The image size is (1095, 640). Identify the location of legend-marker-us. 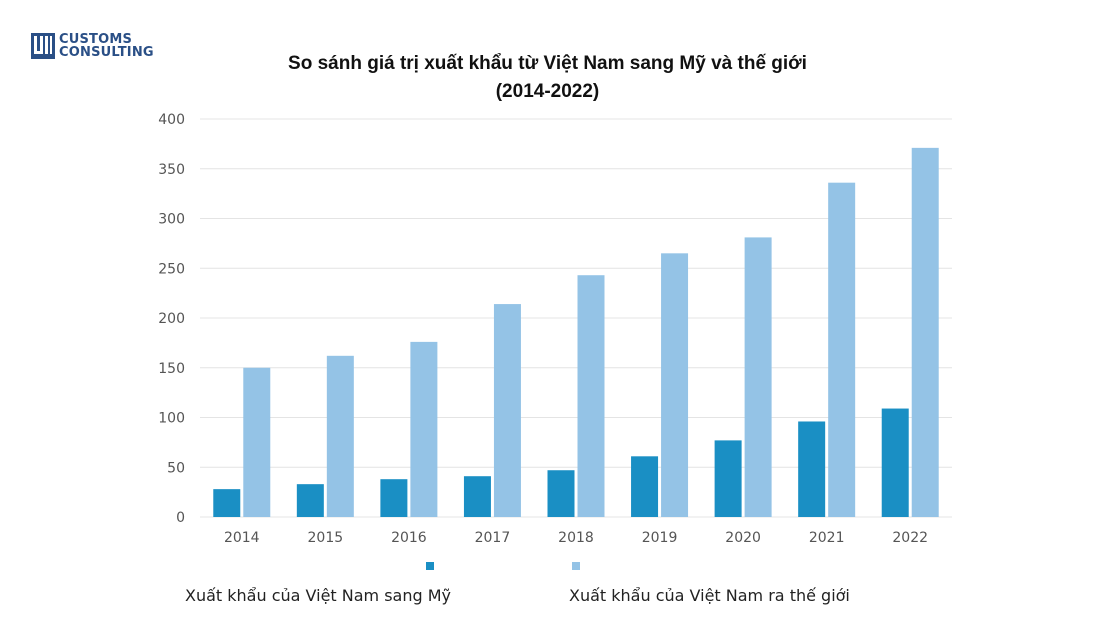
(430, 566).